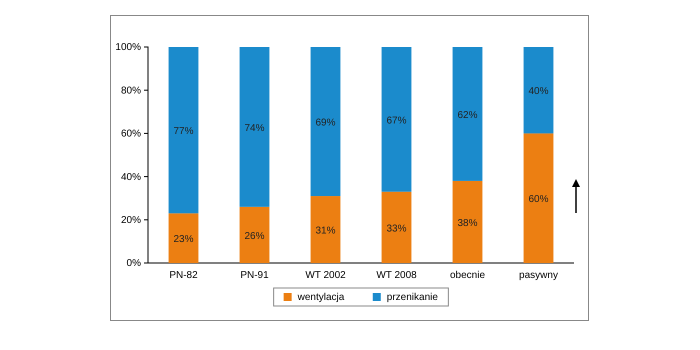  Describe the element at coordinates (255, 276) in the screenshot. I see `x-tick-label: PN-91` at that location.